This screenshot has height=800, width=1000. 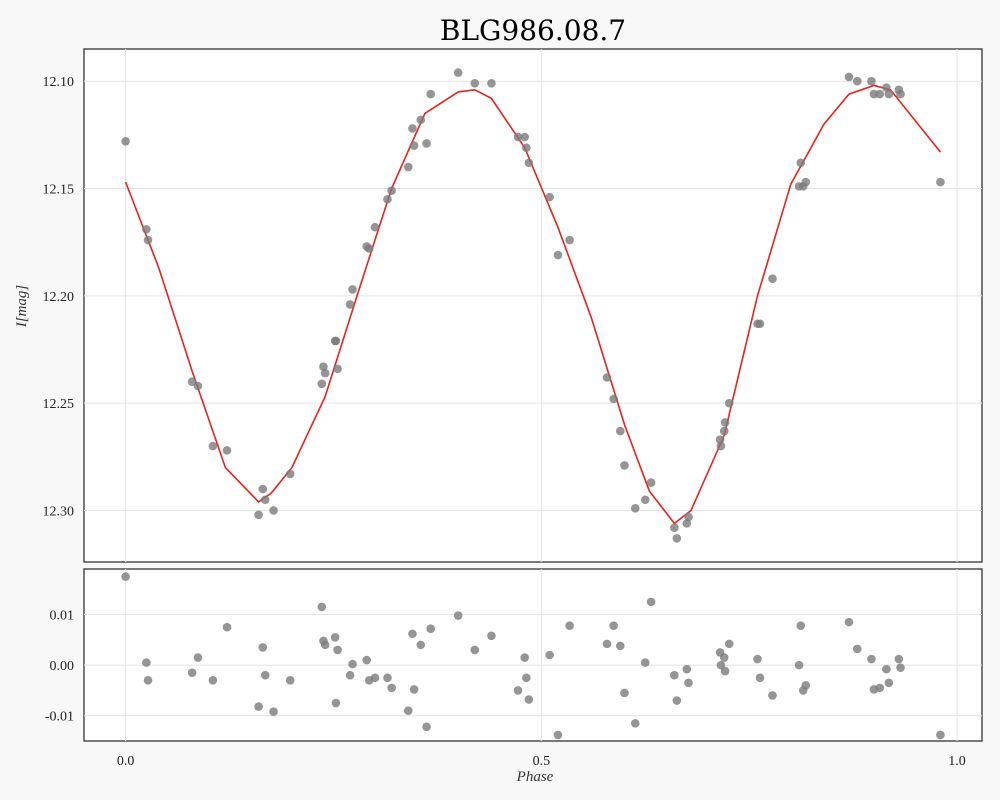 I want to click on y-tick-label: 12.10, so click(x=59, y=82).